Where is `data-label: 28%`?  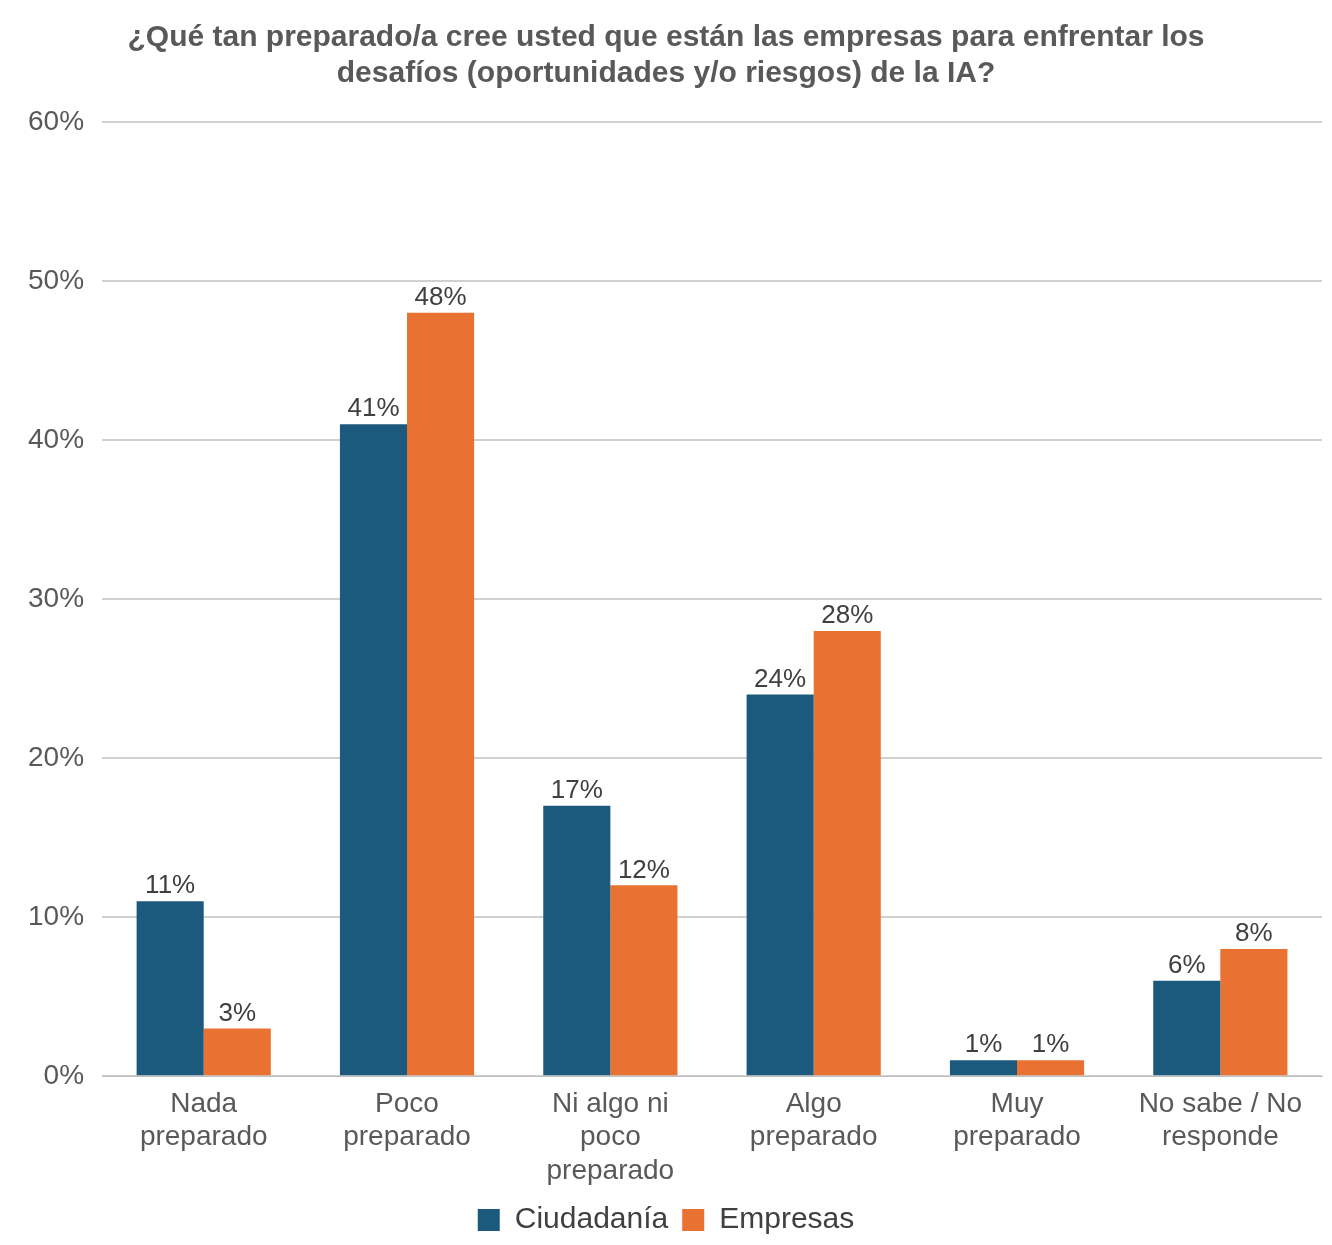
data-label: 28% is located at coordinates (847, 614).